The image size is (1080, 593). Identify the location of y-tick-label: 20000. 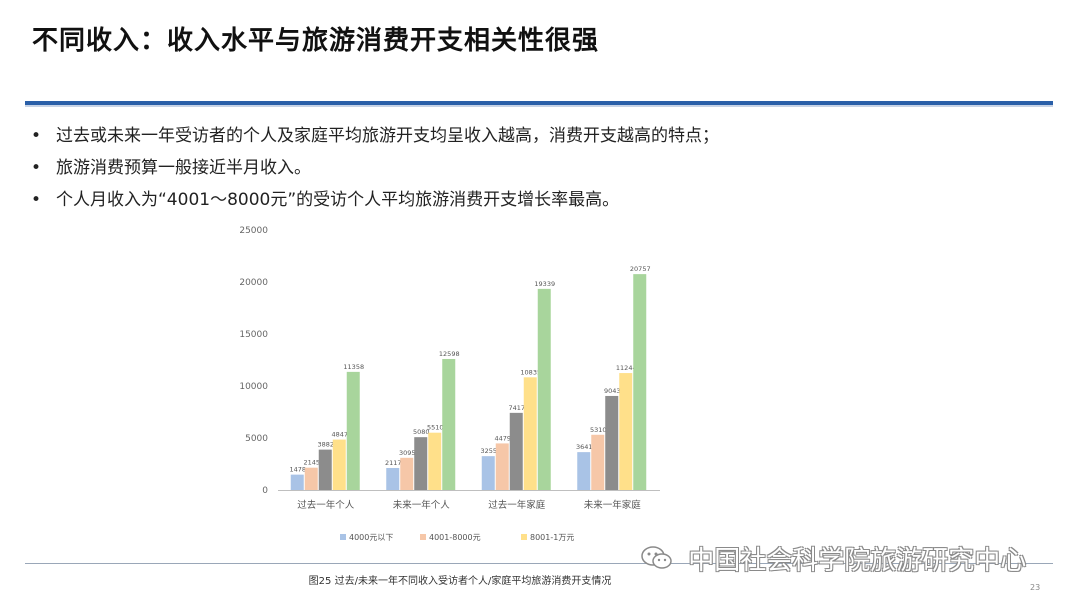
(253, 283).